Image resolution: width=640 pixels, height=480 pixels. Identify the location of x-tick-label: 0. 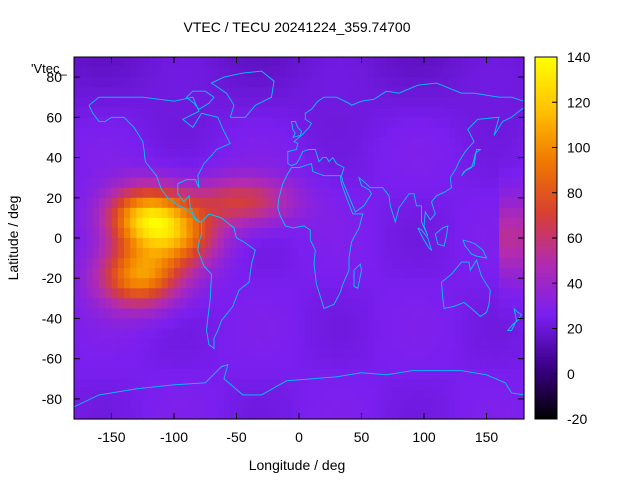
(299, 437).